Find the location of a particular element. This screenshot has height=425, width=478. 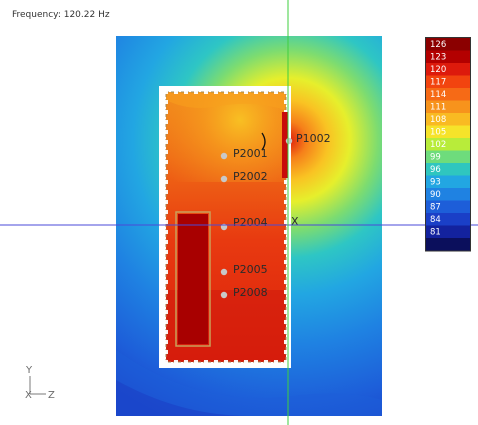

inner-room-outline is located at coordinates (193, 279).